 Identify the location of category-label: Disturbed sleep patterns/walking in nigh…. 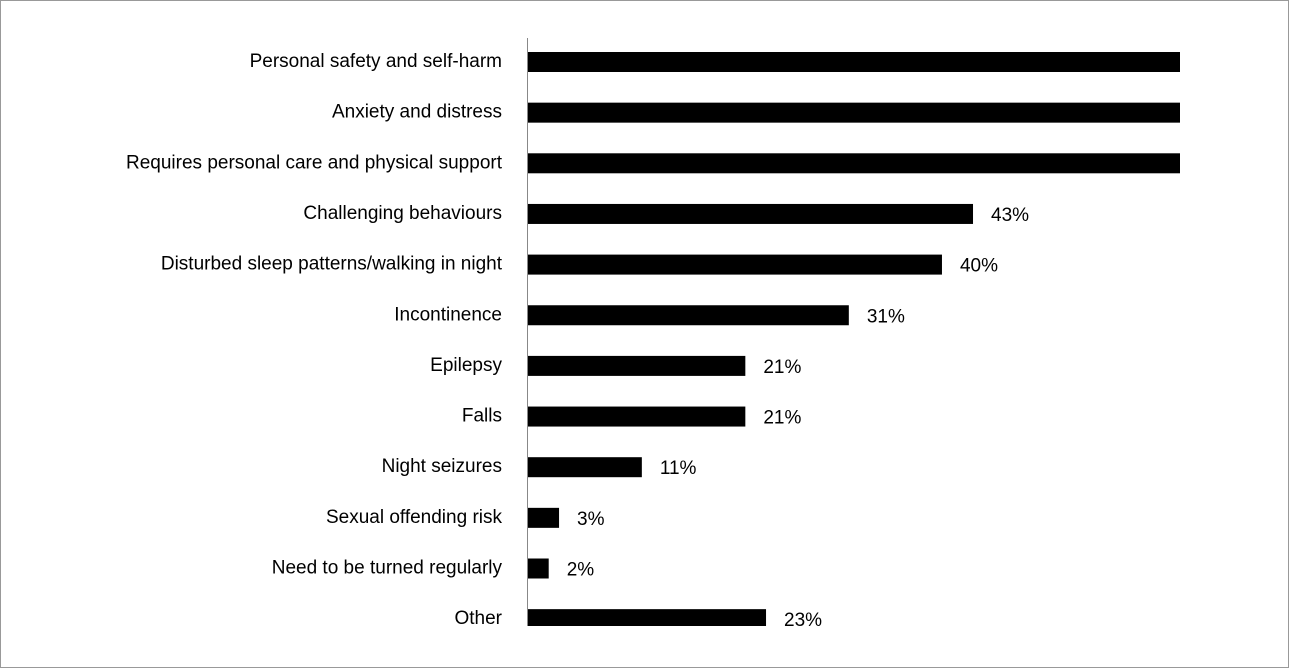
(332, 264).